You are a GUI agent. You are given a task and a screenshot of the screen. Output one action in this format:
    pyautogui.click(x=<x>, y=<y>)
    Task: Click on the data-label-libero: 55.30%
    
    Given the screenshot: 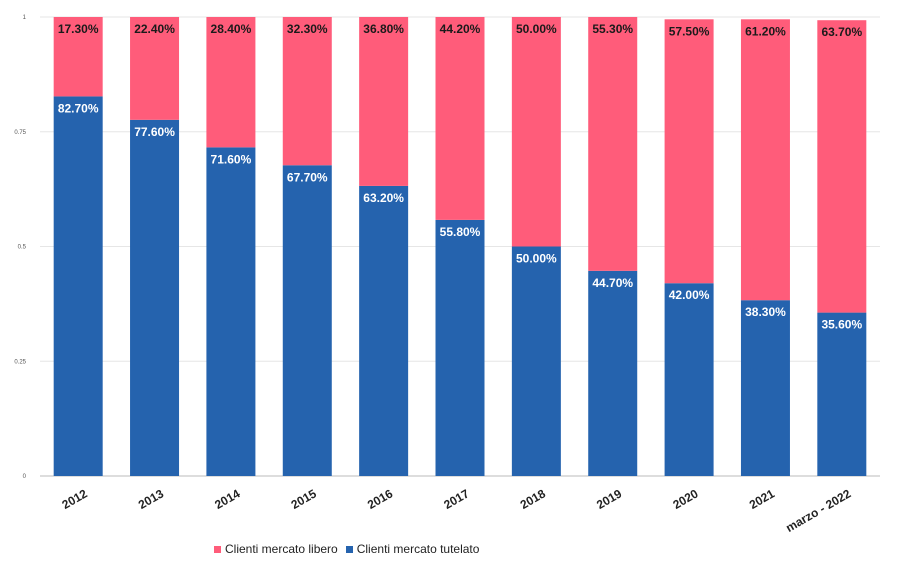 What is the action you would take?
    pyautogui.click(x=612, y=29)
    